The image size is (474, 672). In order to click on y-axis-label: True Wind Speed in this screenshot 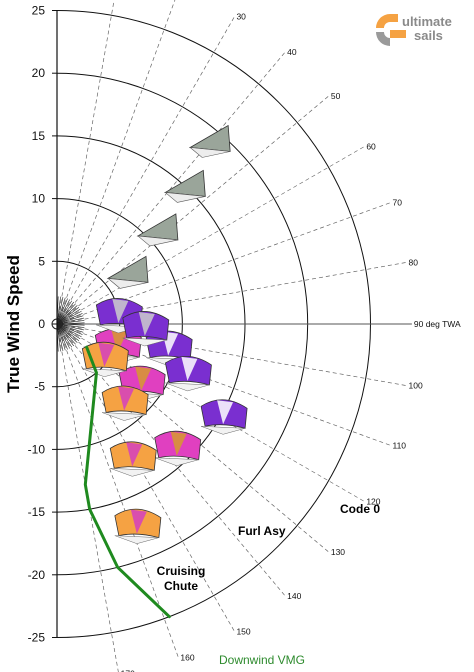, I will do `click(13, 324)`.